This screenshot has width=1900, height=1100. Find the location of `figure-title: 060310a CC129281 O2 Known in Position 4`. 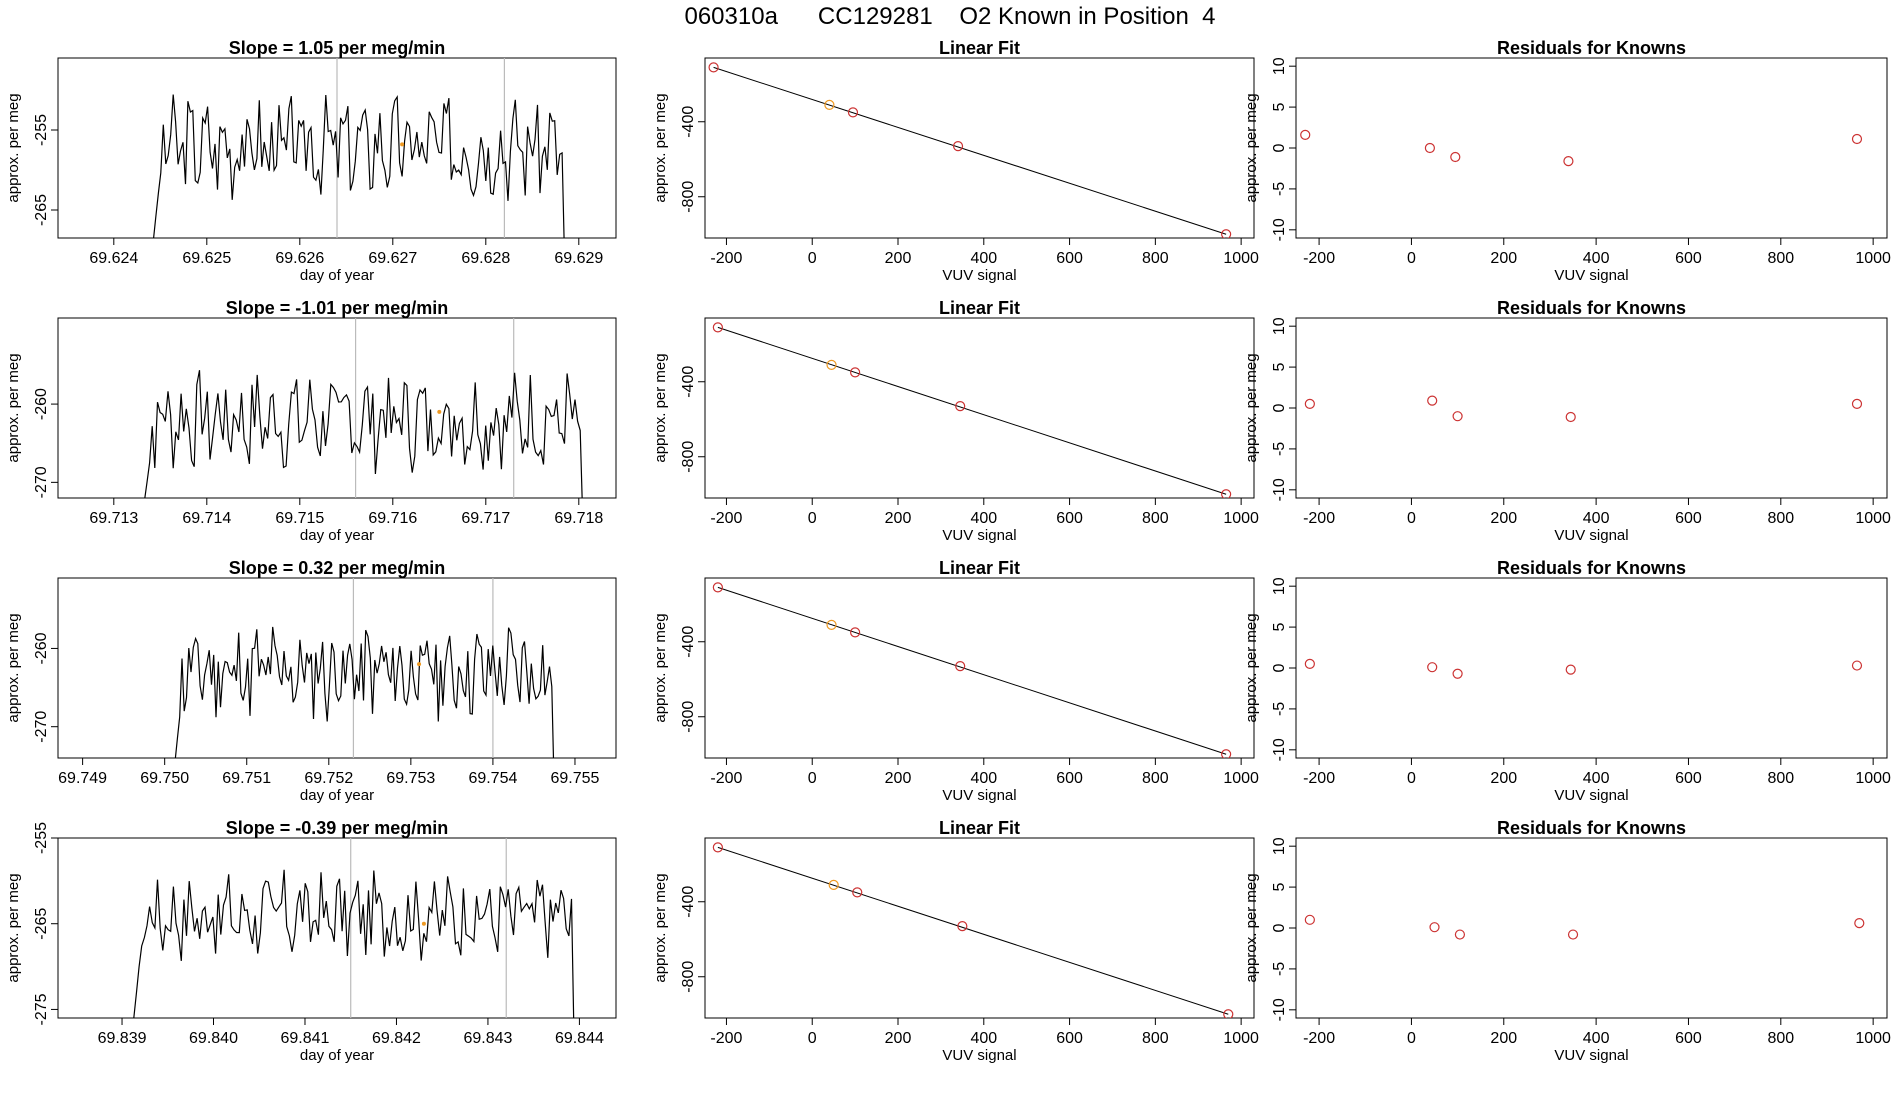

figure-title: 060310a CC129281 O2 Known in Position 4 is located at coordinates (950, 16).